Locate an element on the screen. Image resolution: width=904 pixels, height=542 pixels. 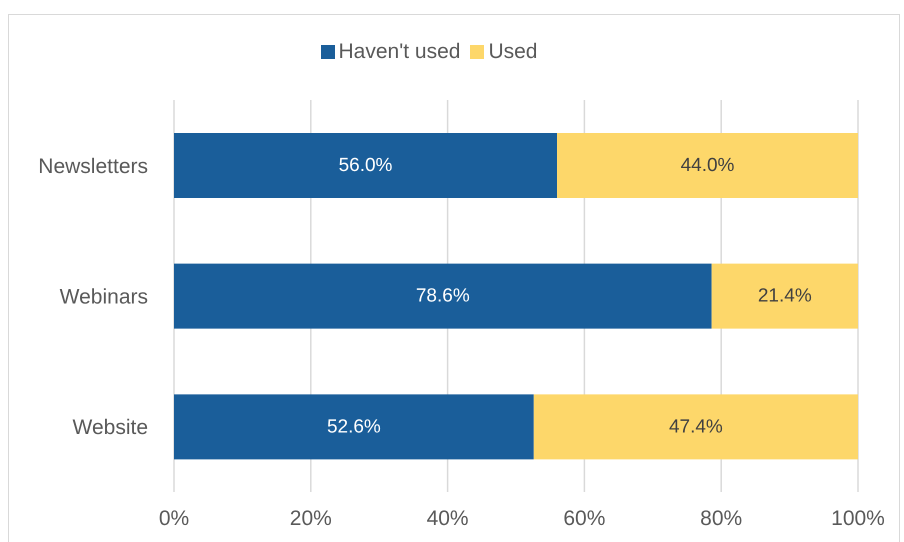
x-tick-label: 60% is located at coordinates (584, 518).